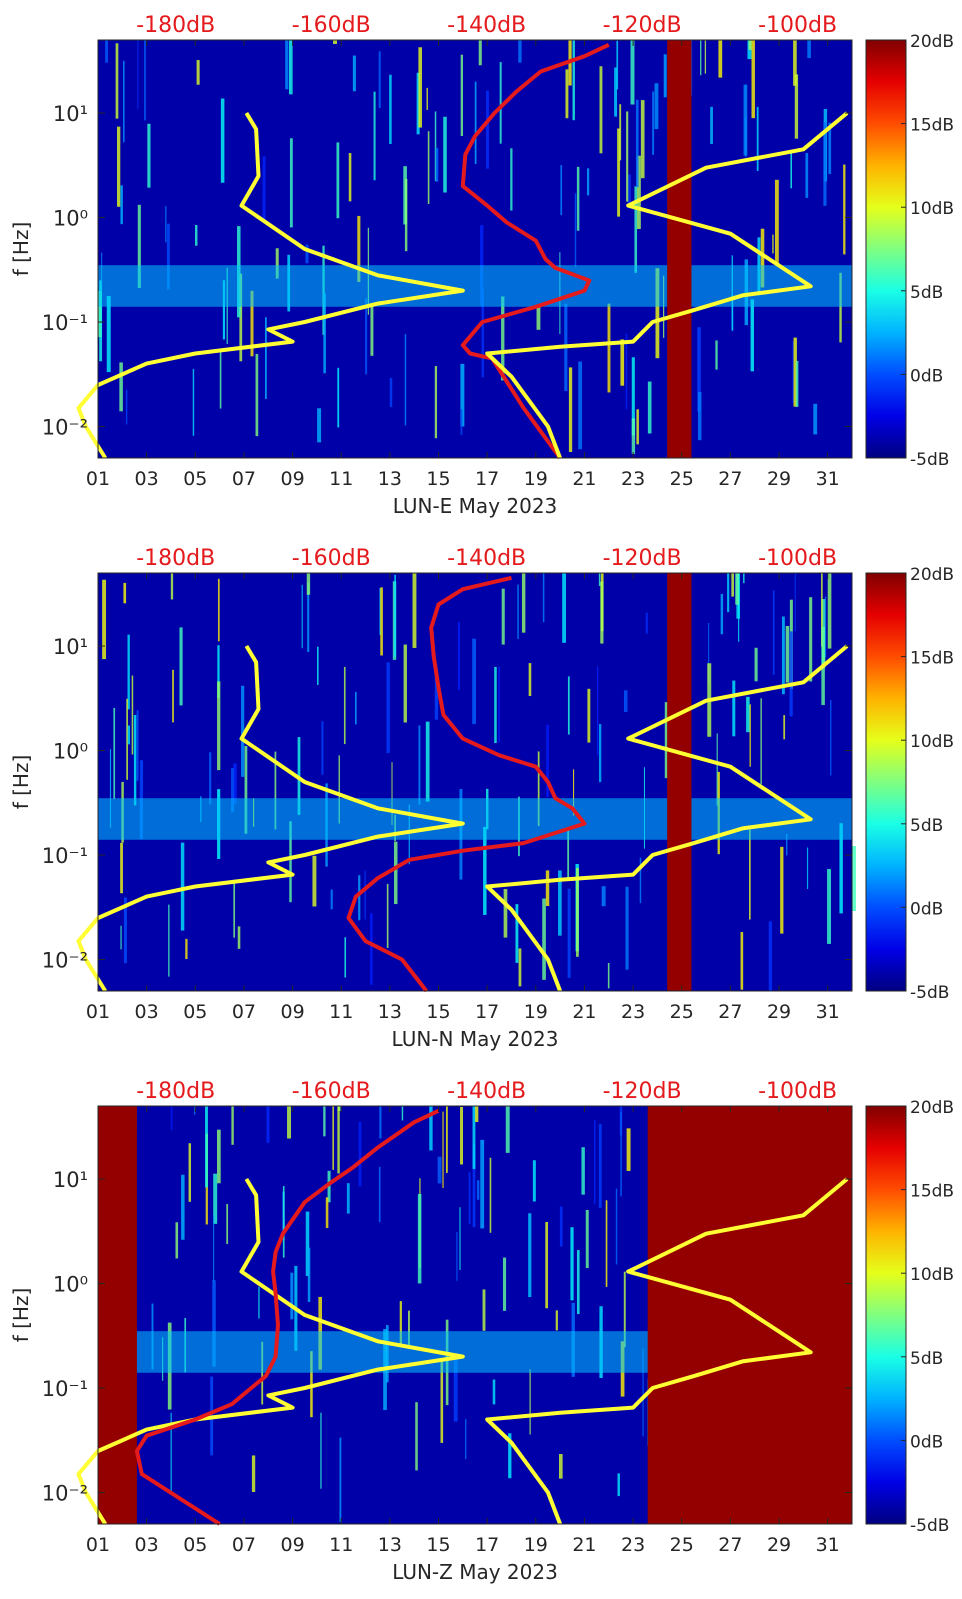 The height and width of the screenshot is (1599, 962). Describe the element at coordinates (475, 1572) in the screenshot. I see `x-axis-label: LUN-Z May 2023` at that location.